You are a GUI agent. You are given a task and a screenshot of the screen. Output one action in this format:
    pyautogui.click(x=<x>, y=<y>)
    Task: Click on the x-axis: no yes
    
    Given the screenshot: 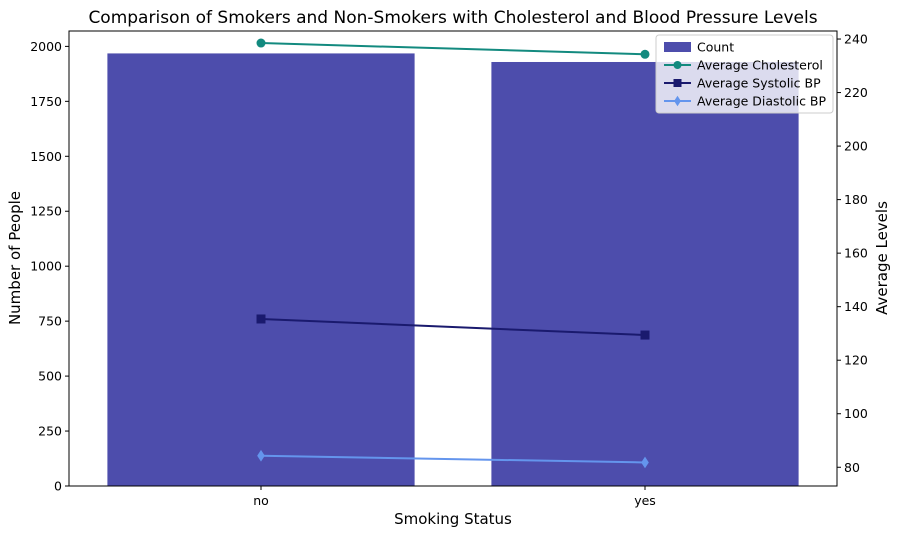 What is the action you would take?
    pyautogui.click(x=454, y=497)
    